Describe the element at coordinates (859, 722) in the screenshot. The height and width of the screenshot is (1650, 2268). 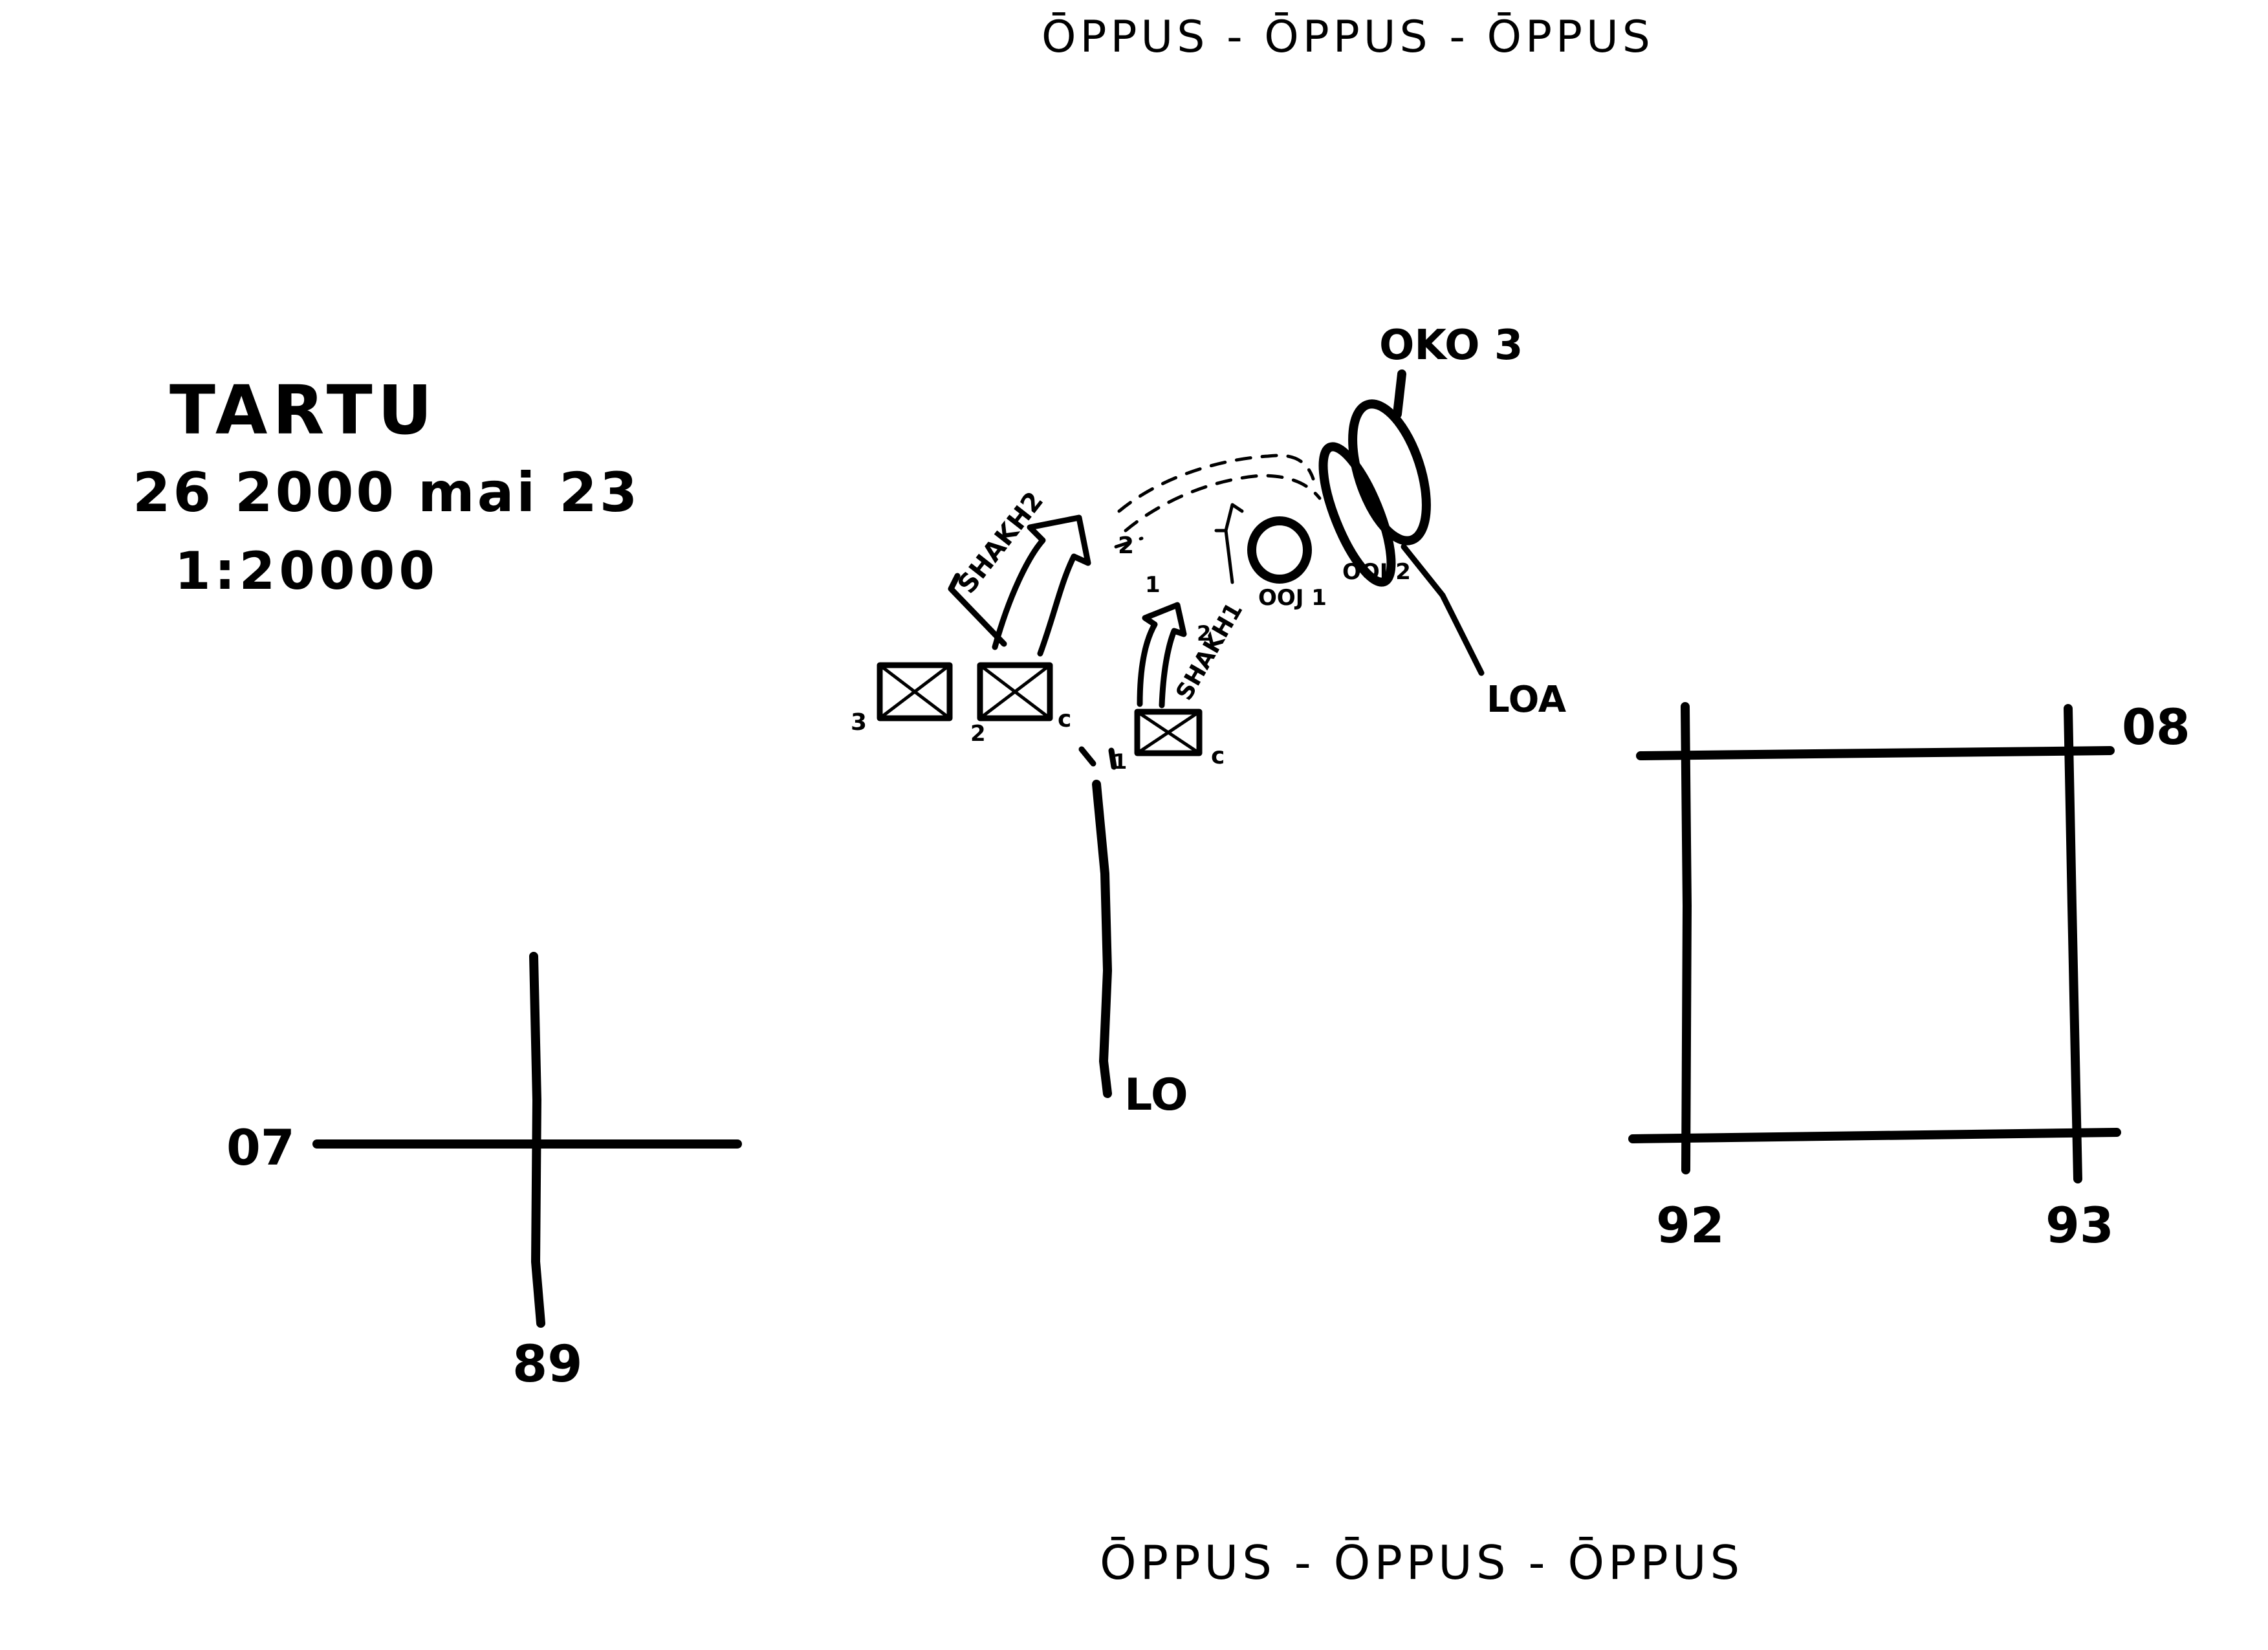
I see `unit-label-3: 3` at that location.